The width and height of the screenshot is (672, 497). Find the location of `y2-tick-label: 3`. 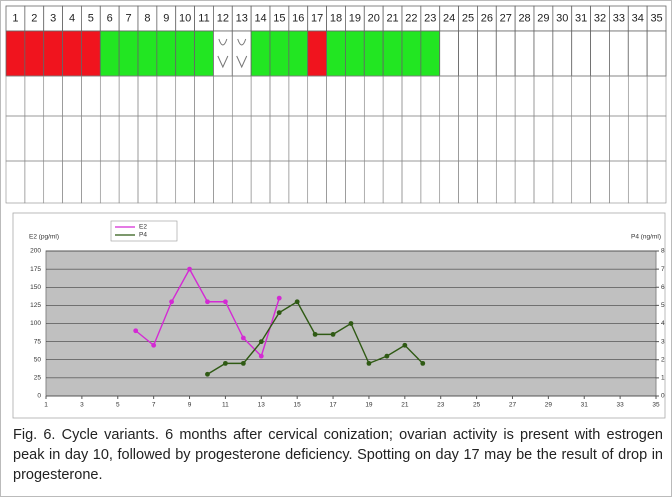

y2-tick-label: 3 is located at coordinates (663, 341).